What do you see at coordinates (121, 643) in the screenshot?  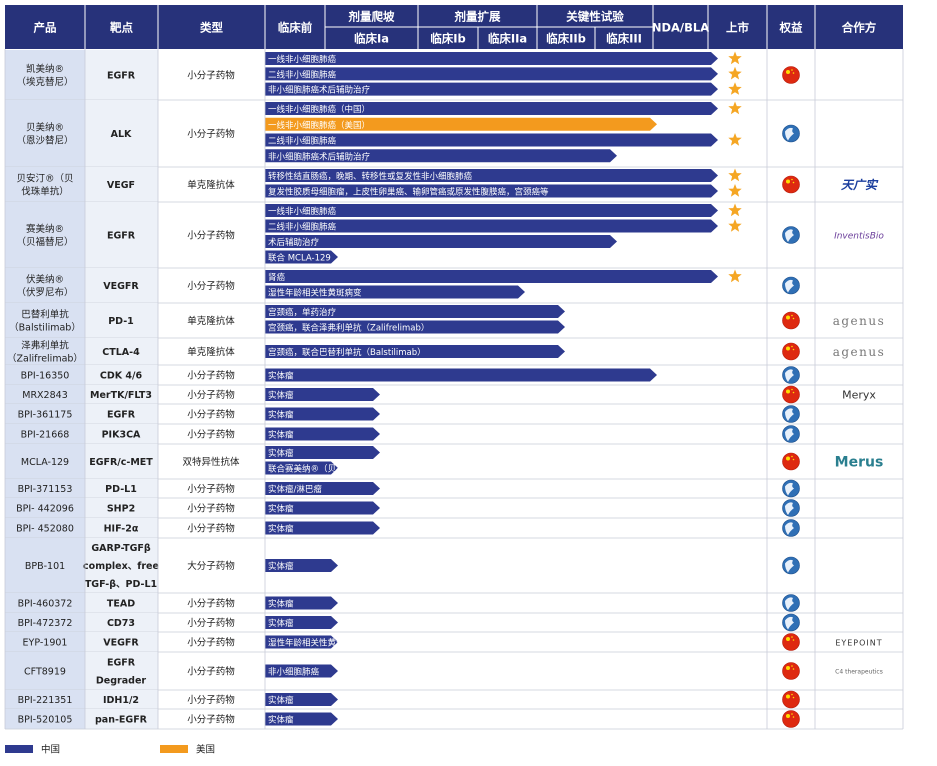 I see `target-name: VEGFR` at bounding box center [121, 643].